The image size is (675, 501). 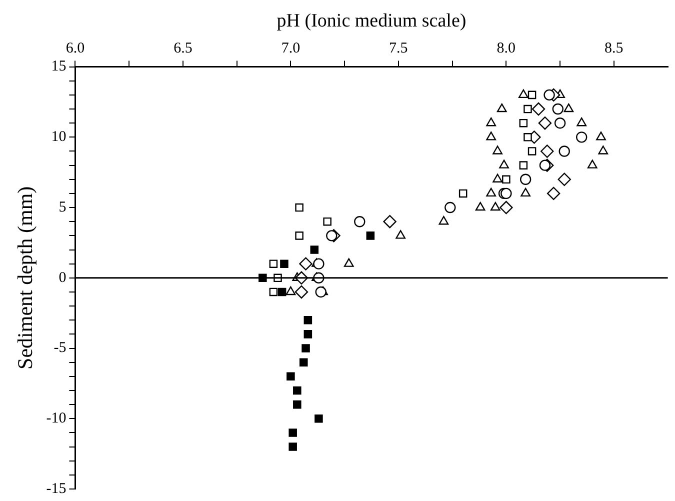 I want to click on x-tick-label: 8.0, so click(x=506, y=48).